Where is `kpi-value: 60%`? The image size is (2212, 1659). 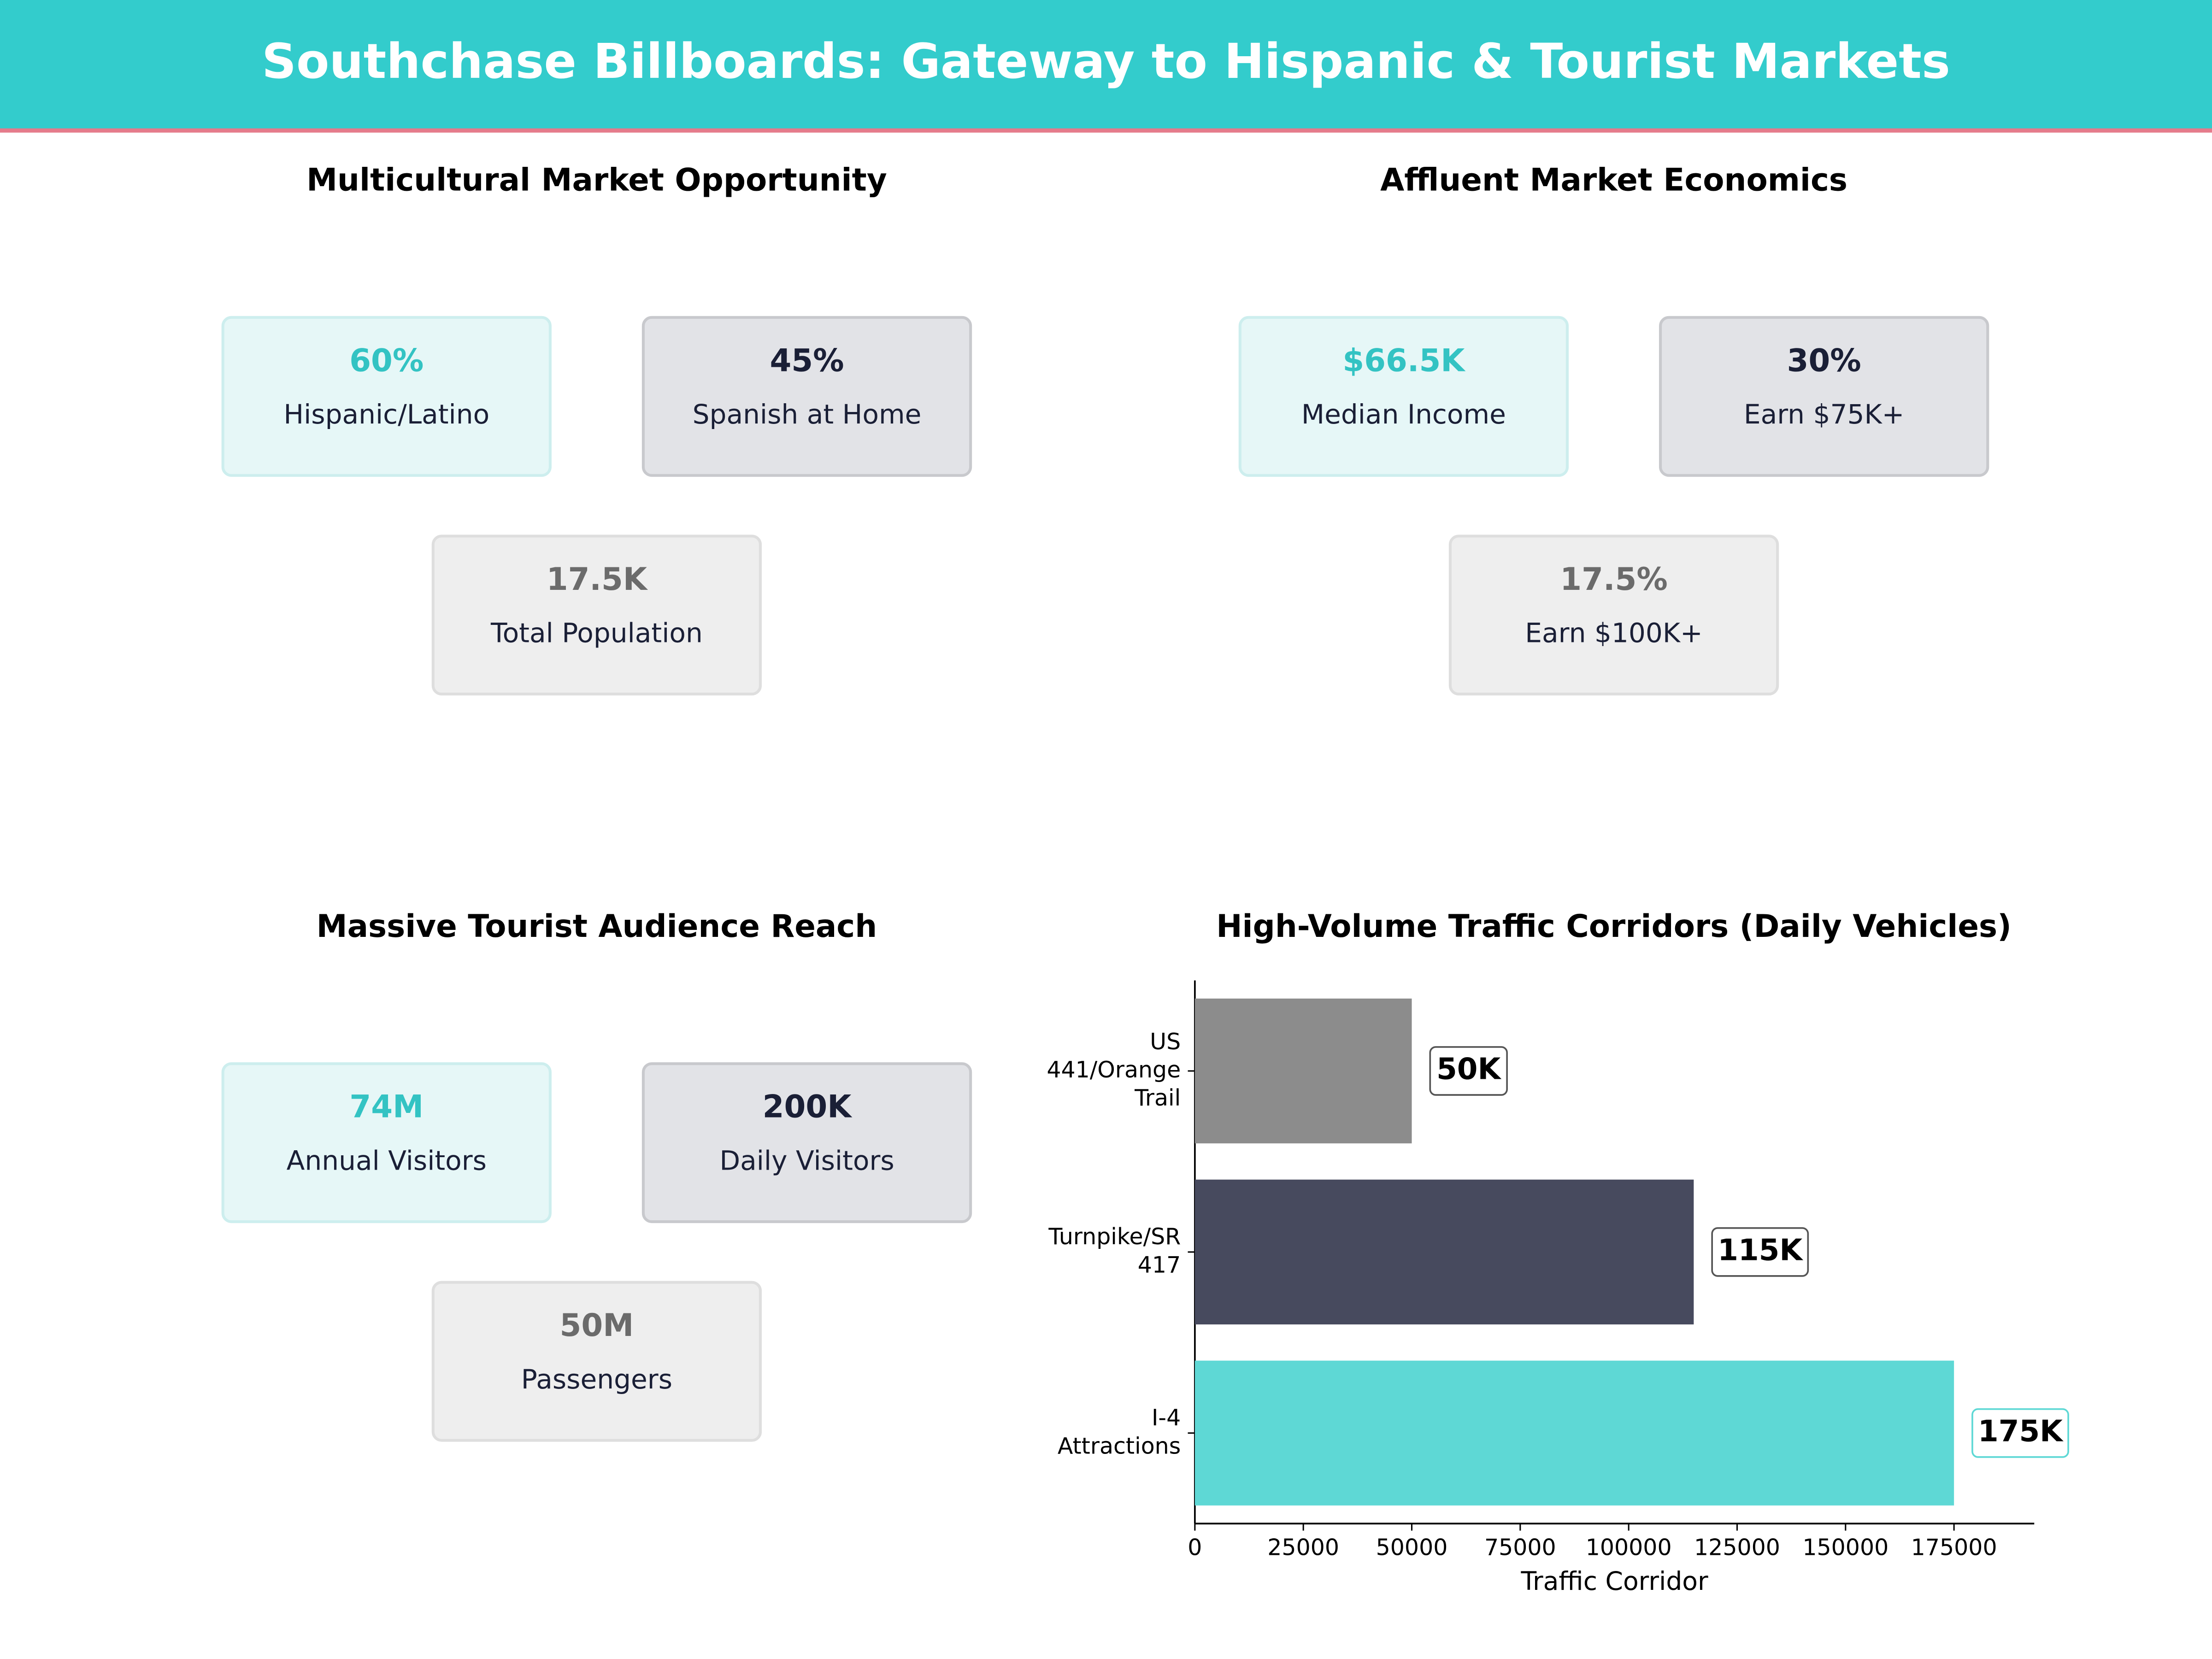 kpi-value: 60% is located at coordinates (386, 360).